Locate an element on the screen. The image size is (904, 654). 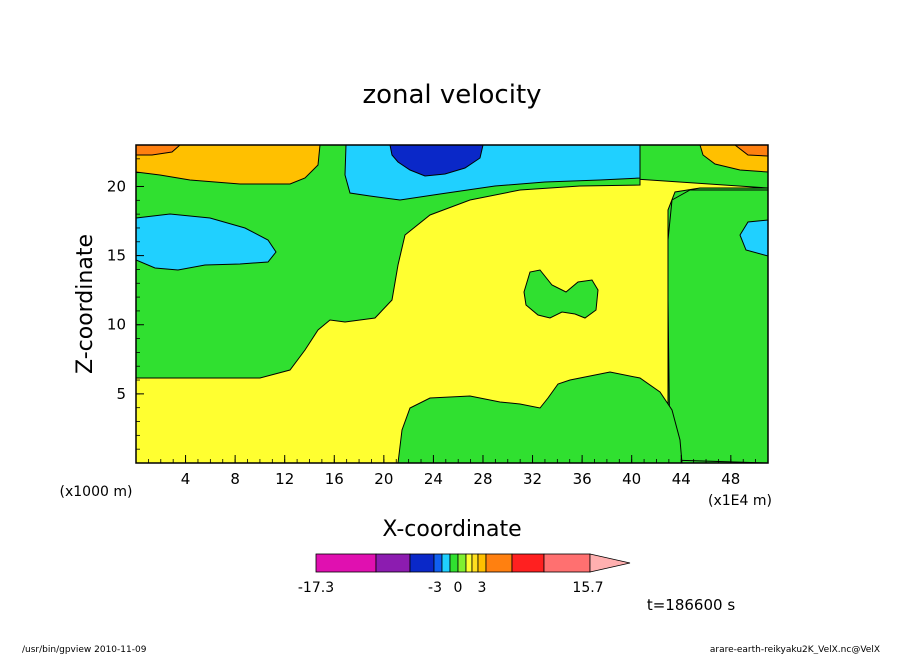
region-green-bottom is located at coordinates (540, 417).